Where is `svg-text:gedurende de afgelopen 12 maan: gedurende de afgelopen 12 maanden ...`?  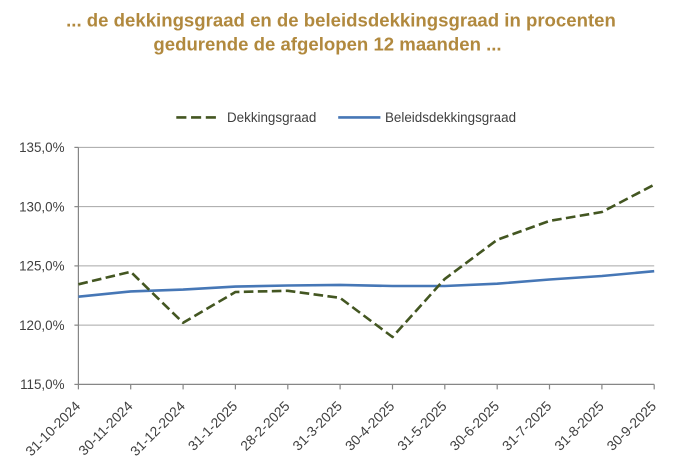
svg-text:gedurende de afgelopen 12 maan: gedurende de afgelopen 12 maanden ... is located at coordinates (327, 44).